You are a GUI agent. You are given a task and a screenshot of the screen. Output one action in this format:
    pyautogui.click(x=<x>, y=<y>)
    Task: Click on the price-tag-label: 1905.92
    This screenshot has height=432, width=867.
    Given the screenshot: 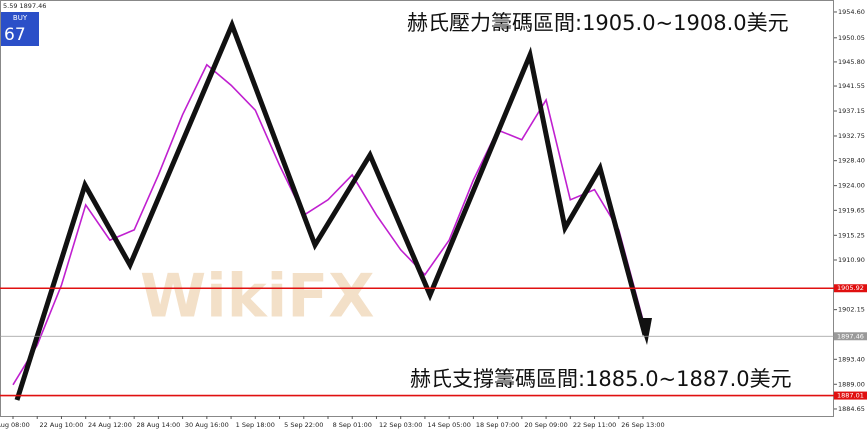 What is the action you would take?
    pyautogui.click(x=850, y=288)
    